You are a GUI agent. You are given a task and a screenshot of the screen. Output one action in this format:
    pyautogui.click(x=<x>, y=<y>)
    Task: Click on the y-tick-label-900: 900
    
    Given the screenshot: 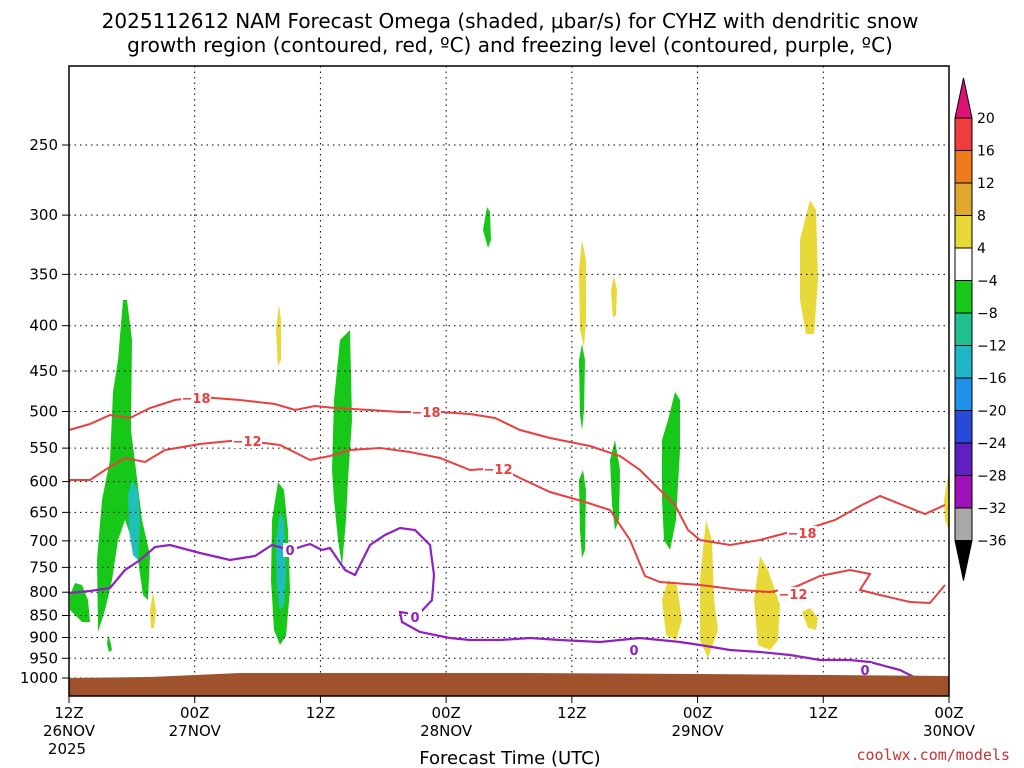 What is the action you would take?
    pyautogui.click(x=43, y=637)
    